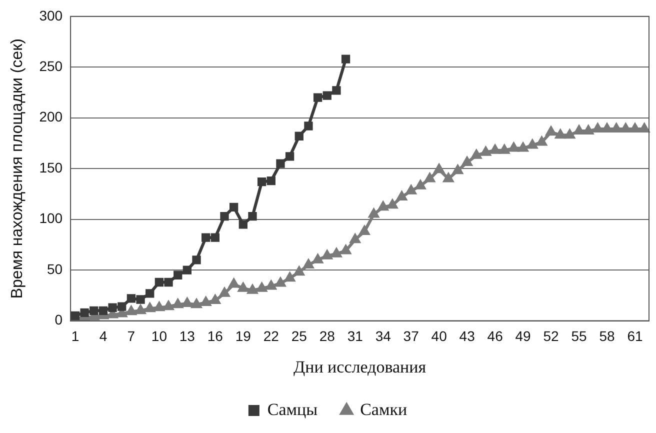 The height and width of the screenshot is (433, 656). What do you see at coordinates (159, 336) in the screenshot?
I see `x-tick-label: 10` at bounding box center [159, 336].